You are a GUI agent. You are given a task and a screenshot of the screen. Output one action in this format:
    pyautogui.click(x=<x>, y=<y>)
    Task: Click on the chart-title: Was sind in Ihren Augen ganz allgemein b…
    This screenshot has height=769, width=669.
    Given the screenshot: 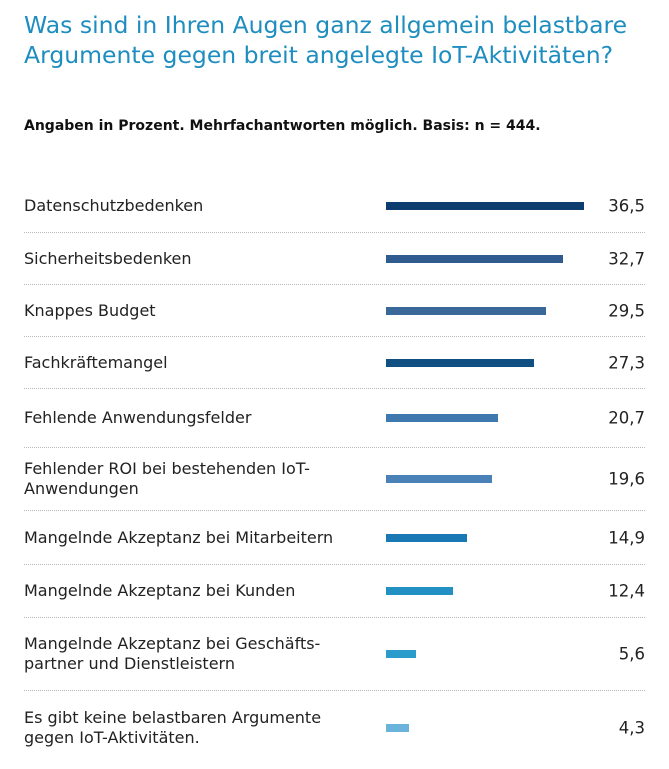 What is the action you would take?
    pyautogui.click(x=326, y=40)
    